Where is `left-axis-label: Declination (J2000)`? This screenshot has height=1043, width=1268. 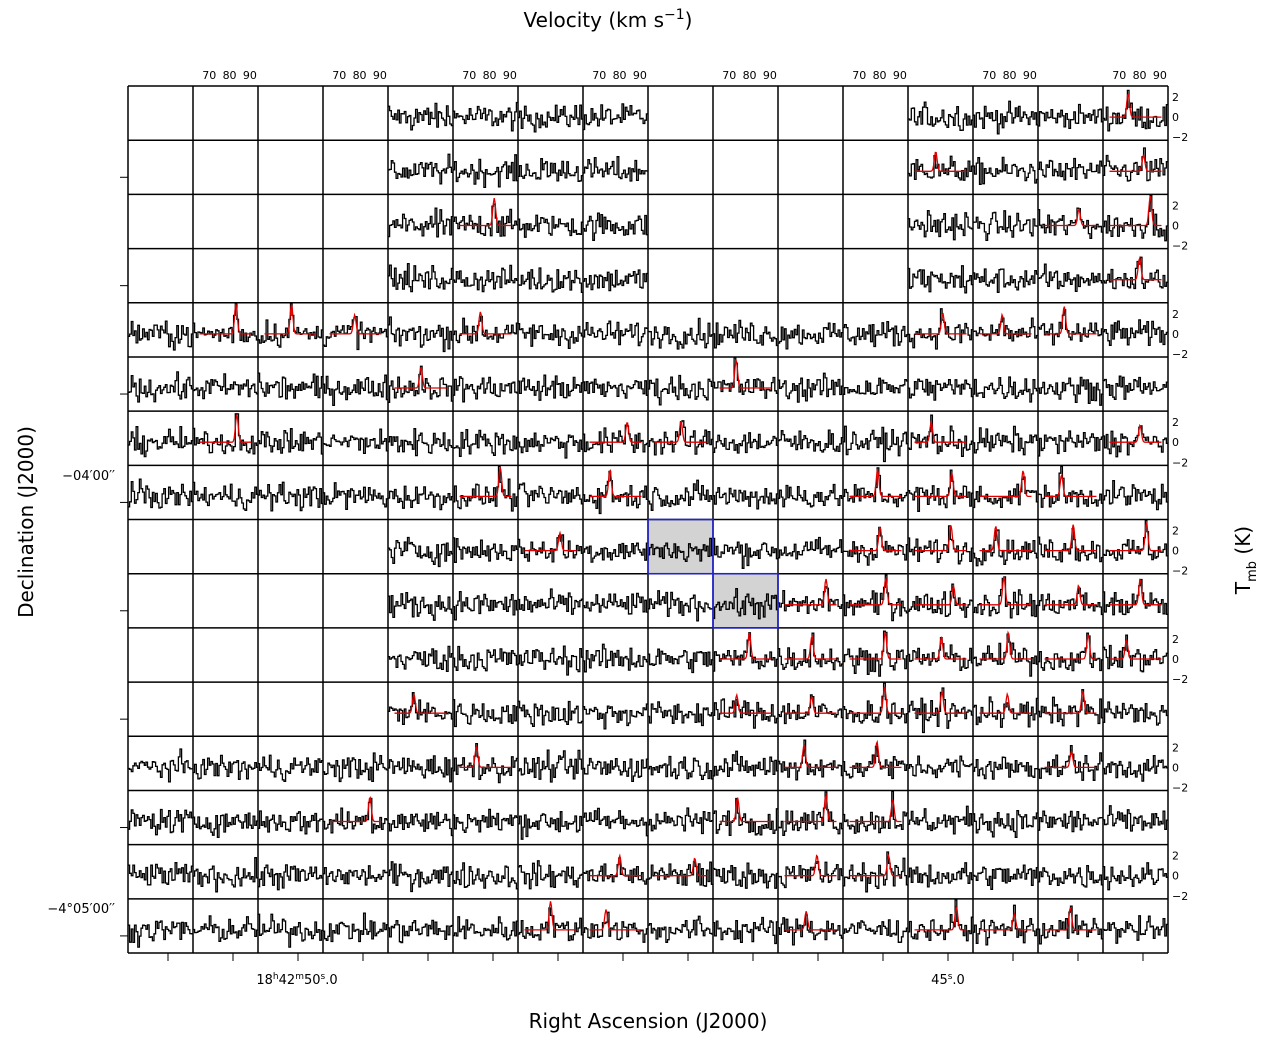 left-axis-label: Declination (J2000) is located at coordinates (26, 522).